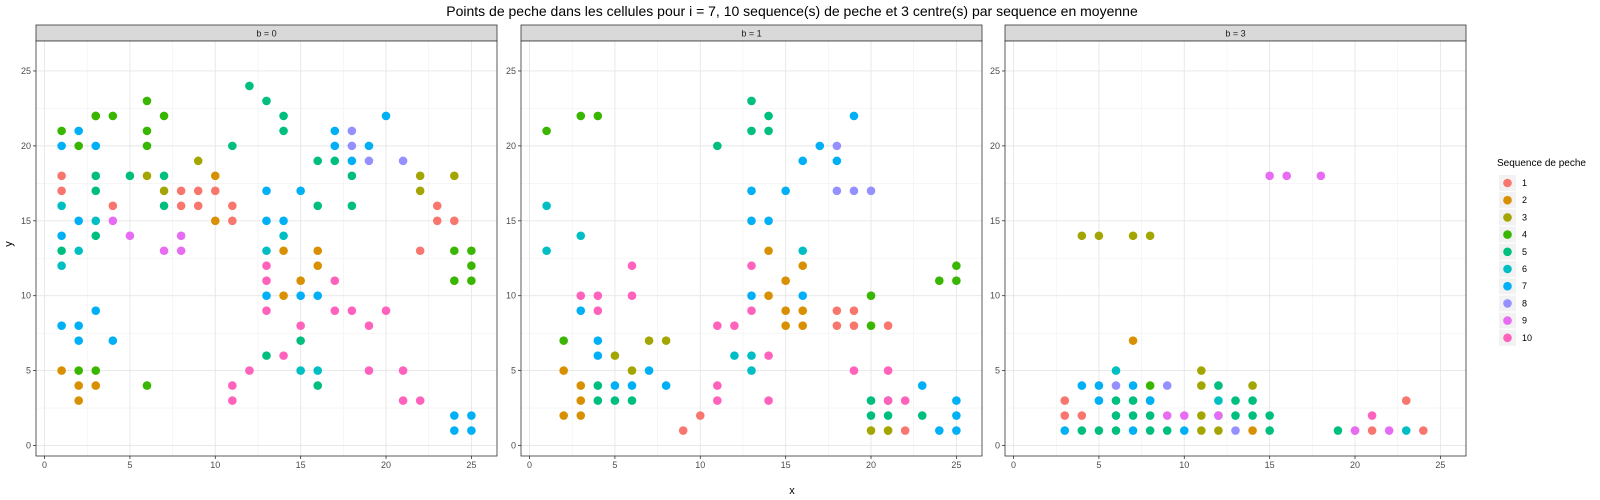 This screenshot has width=1600, height=500. Describe the element at coordinates (471, 465) in the screenshot. I see `x-tick-label: 25` at that location.